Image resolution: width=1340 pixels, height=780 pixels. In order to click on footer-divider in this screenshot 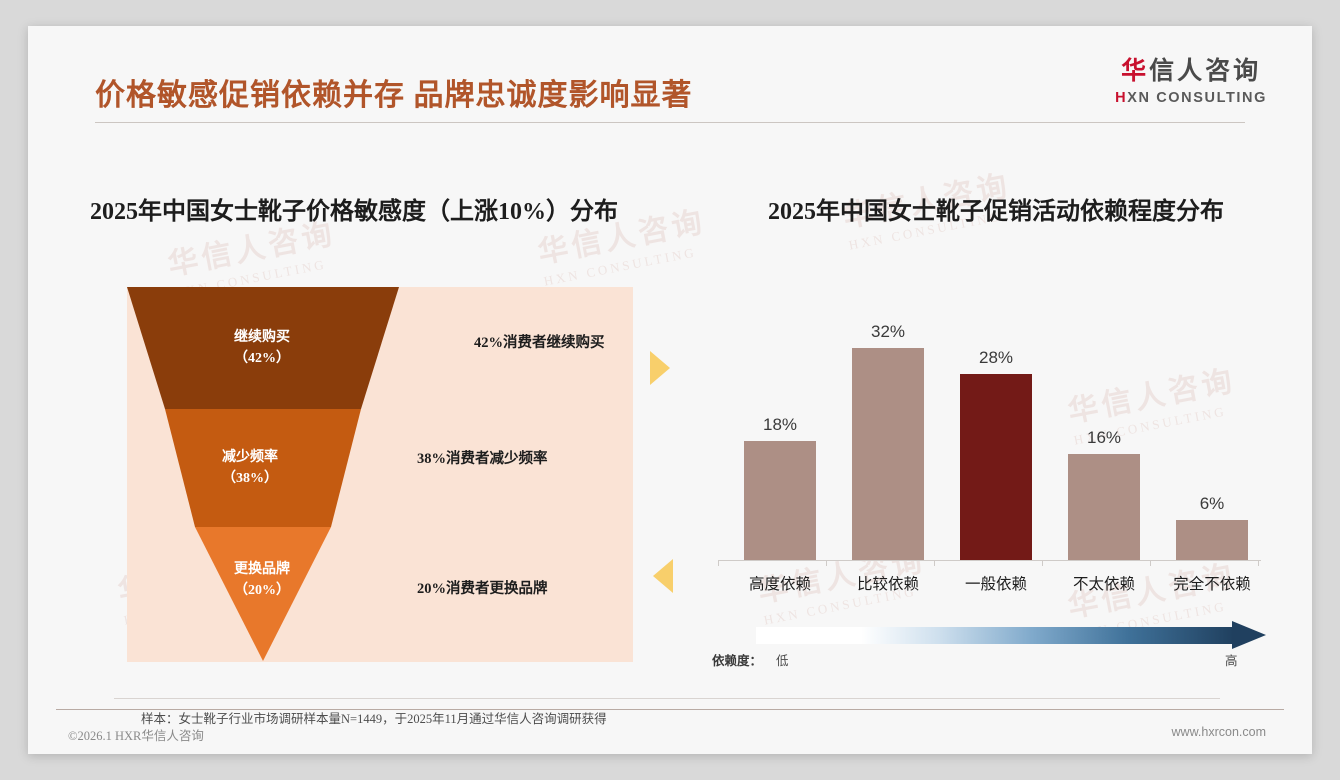, I will do `click(670, 709)`.